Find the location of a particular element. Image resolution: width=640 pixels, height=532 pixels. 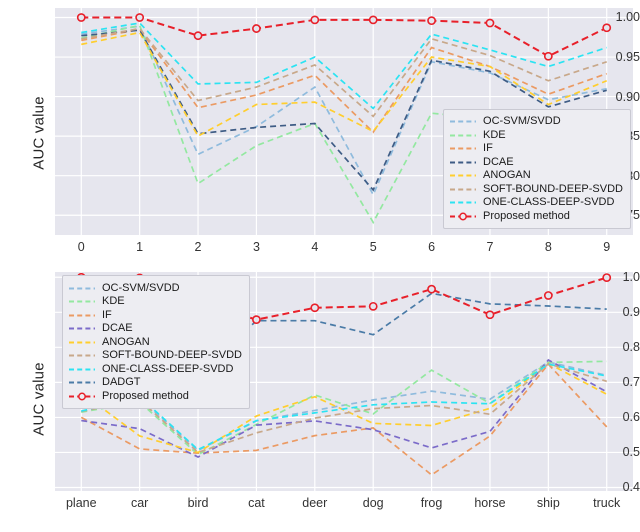

x-tick-label: plane is located at coordinates (81, 503).